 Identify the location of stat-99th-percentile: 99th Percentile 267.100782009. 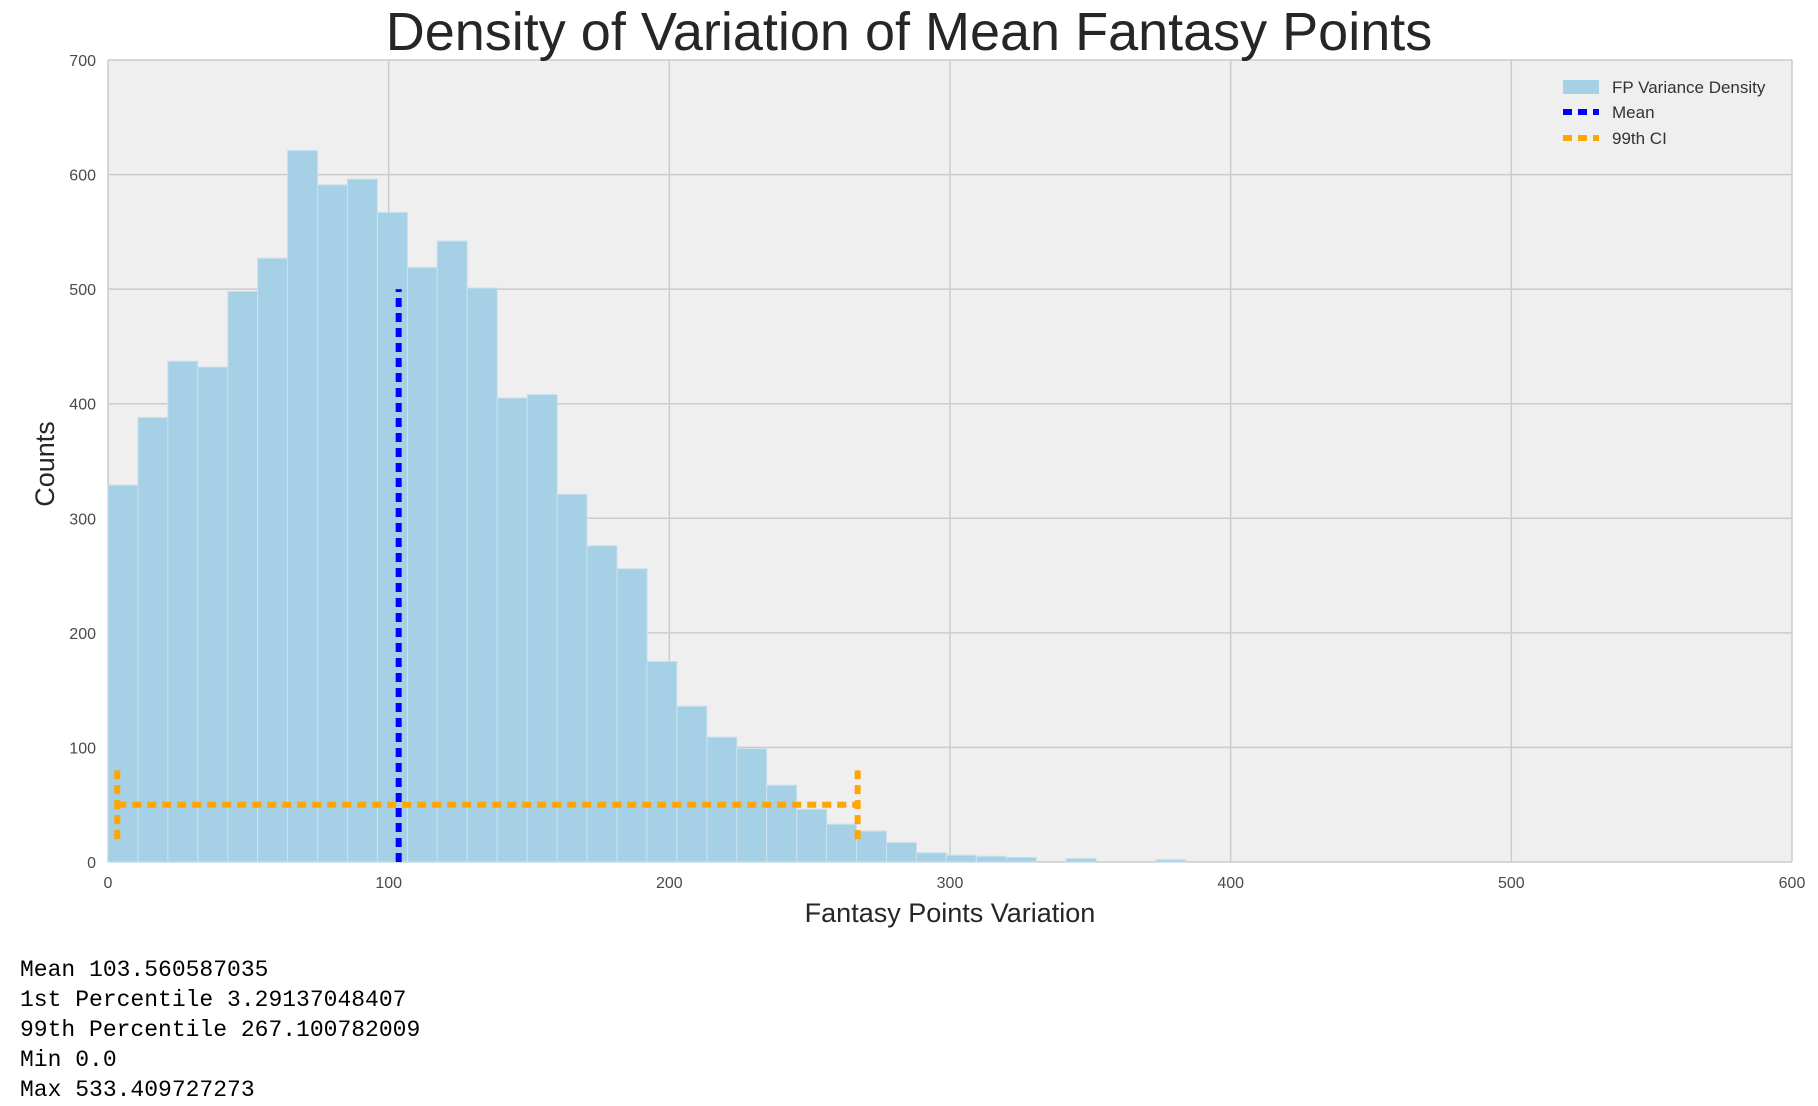
(220, 1030).